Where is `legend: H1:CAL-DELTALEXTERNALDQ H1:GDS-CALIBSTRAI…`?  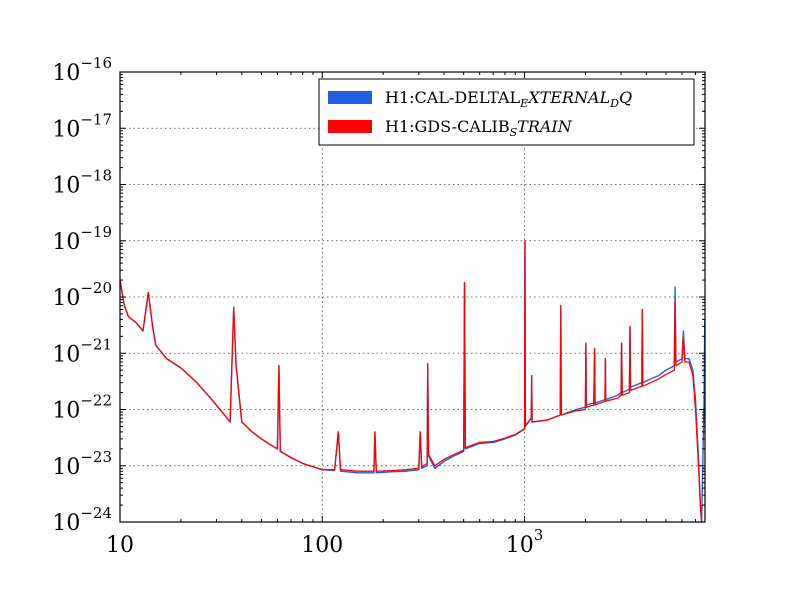
legend: H1:CAL-DELTALEXTERNALDQ H1:GDS-CALIBSTRAI… is located at coordinates (506, 112).